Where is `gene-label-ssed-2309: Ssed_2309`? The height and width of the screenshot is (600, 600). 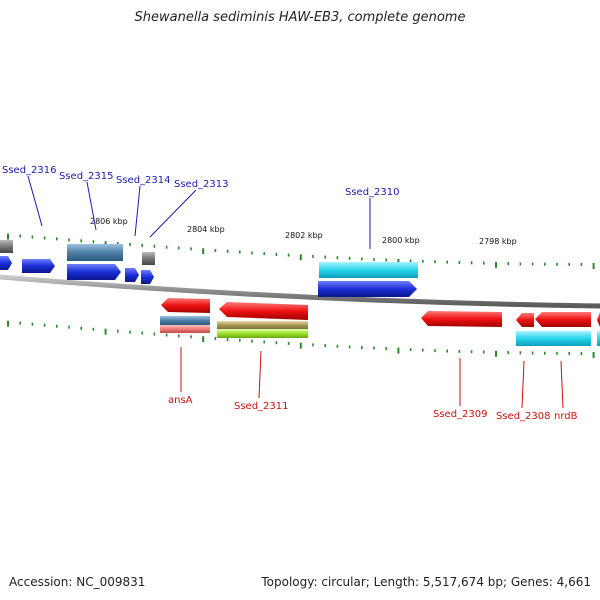
gene-label-ssed-2309: Ssed_2309 is located at coordinates (460, 414).